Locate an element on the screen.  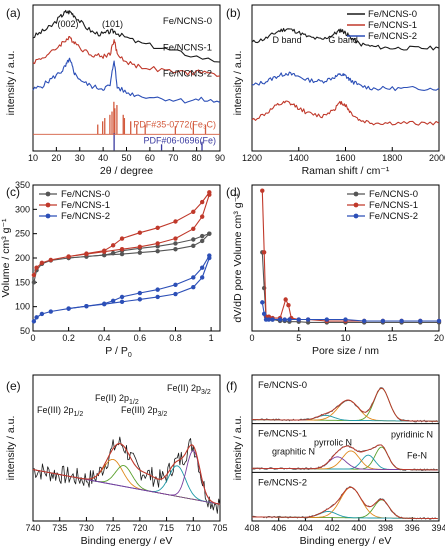
peak-label: (002) is located at coordinates (68, 24).